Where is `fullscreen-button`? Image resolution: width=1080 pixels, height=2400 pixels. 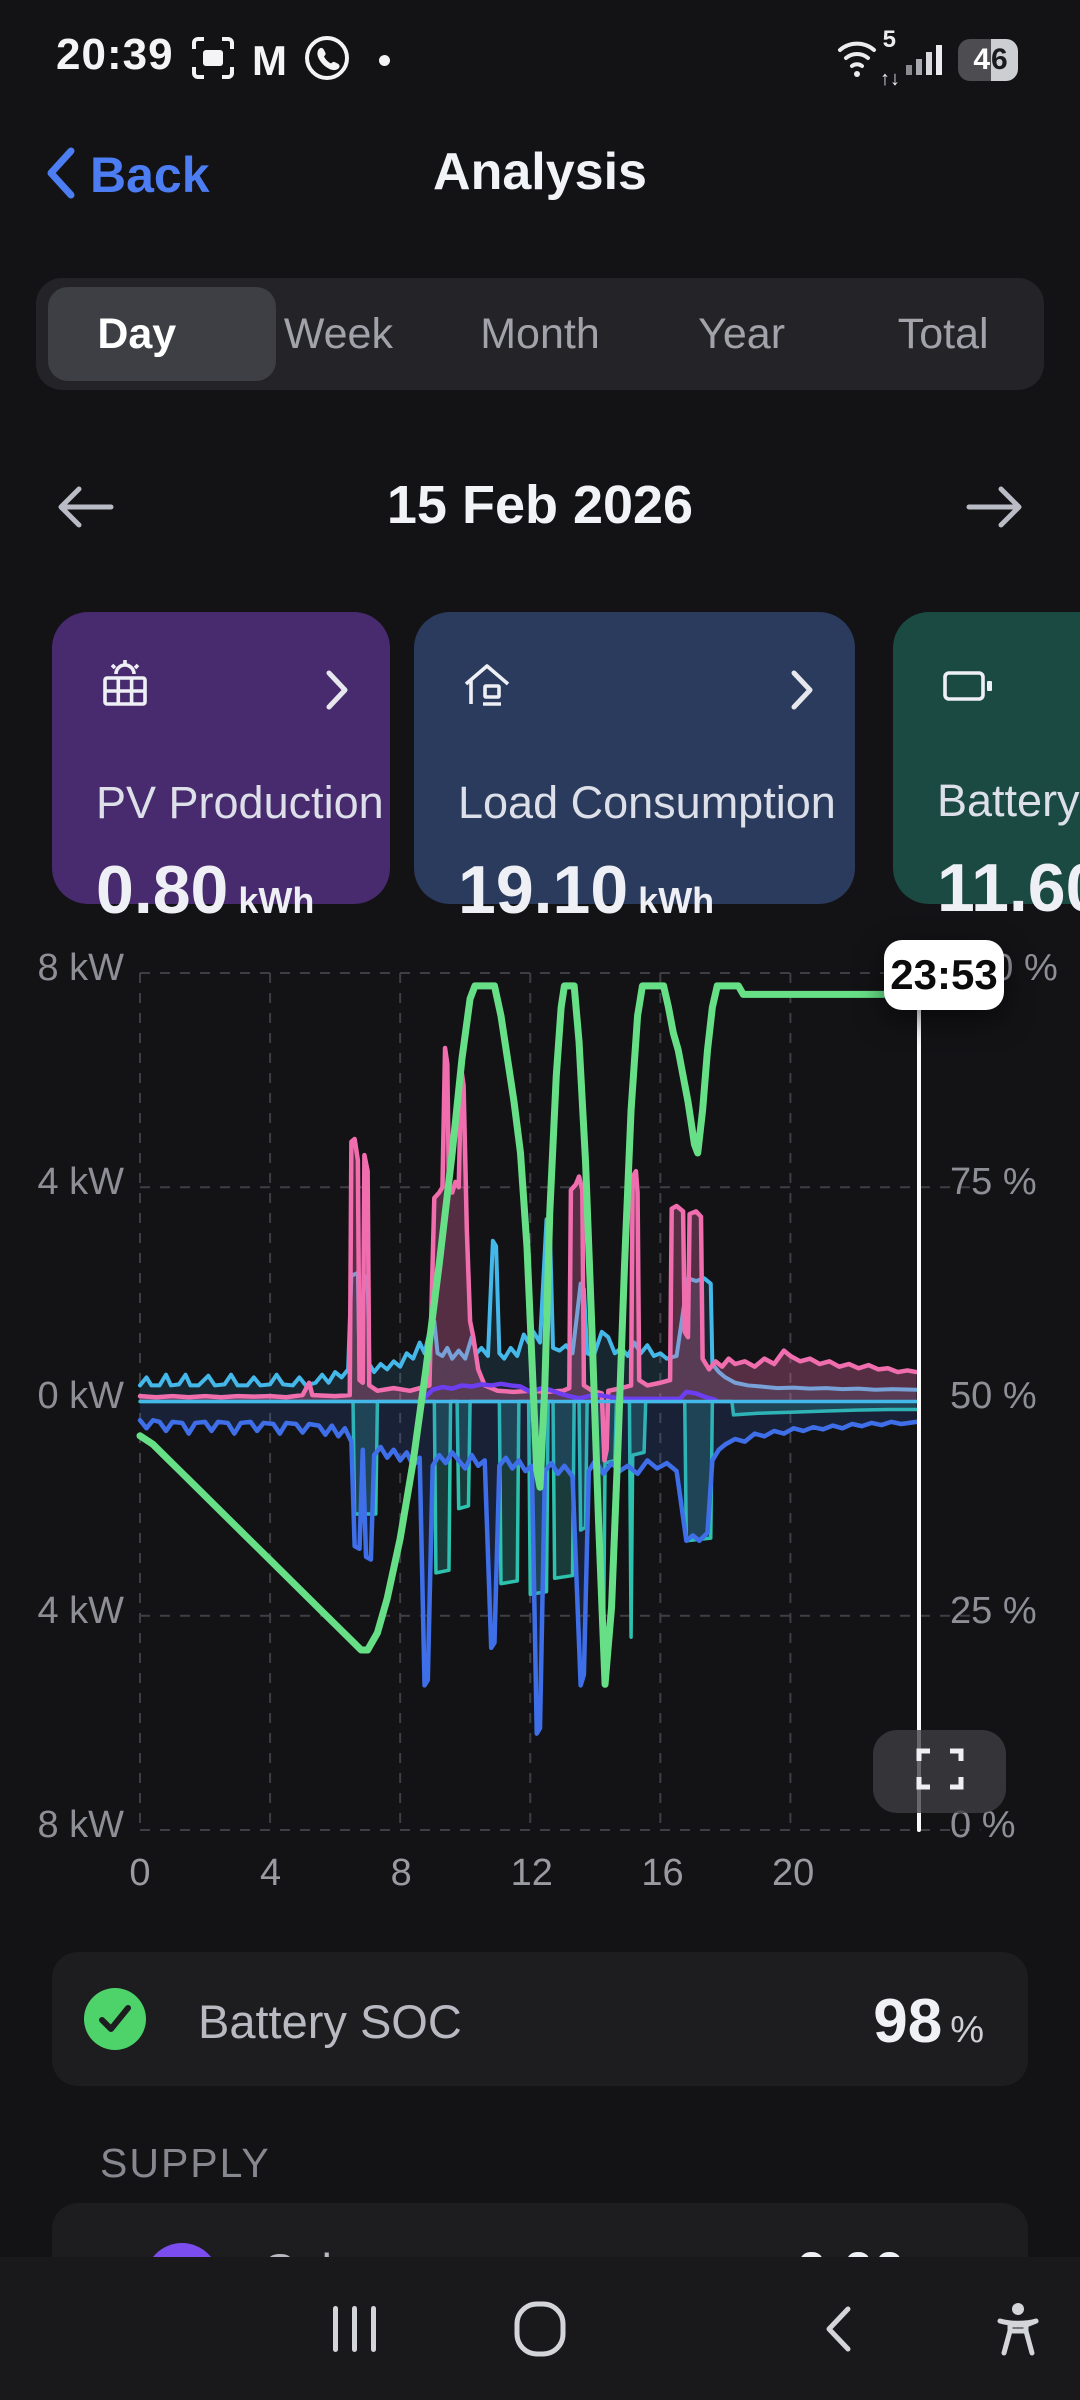
fullscreen-button is located at coordinates (939, 1771).